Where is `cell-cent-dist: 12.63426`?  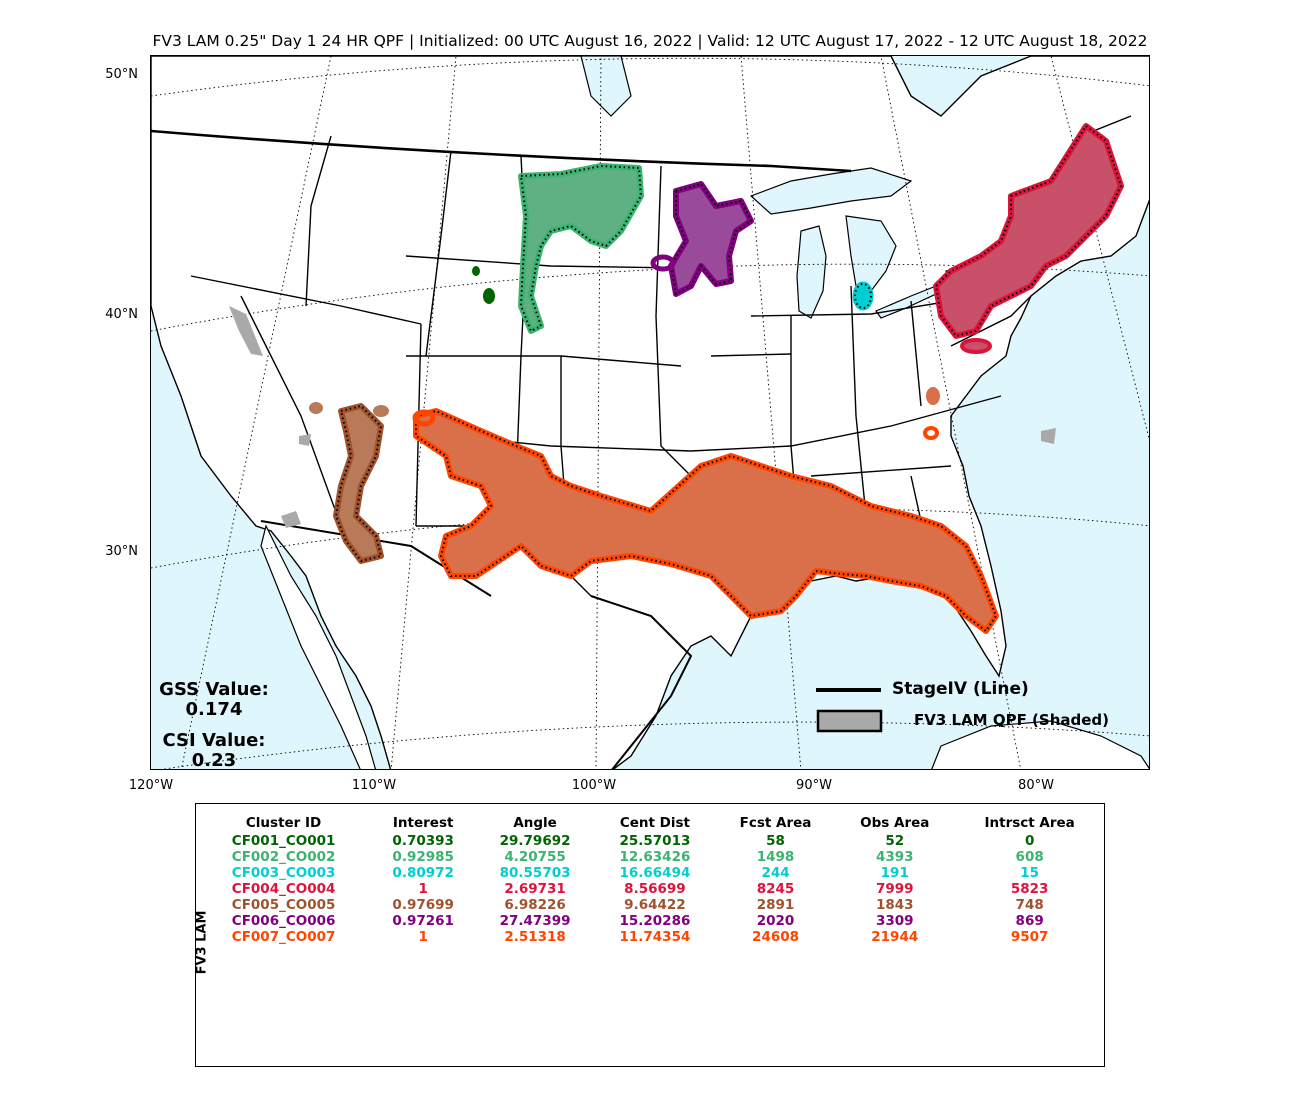 cell-cent-dist: 12.63426 is located at coordinates (655, 857).